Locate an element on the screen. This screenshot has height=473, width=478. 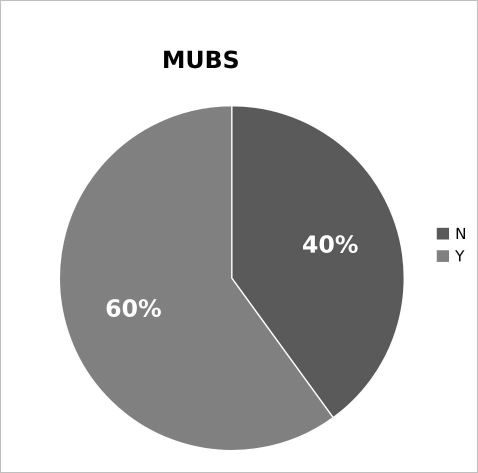
data-label: 40% is located at coordinates (330, 244).